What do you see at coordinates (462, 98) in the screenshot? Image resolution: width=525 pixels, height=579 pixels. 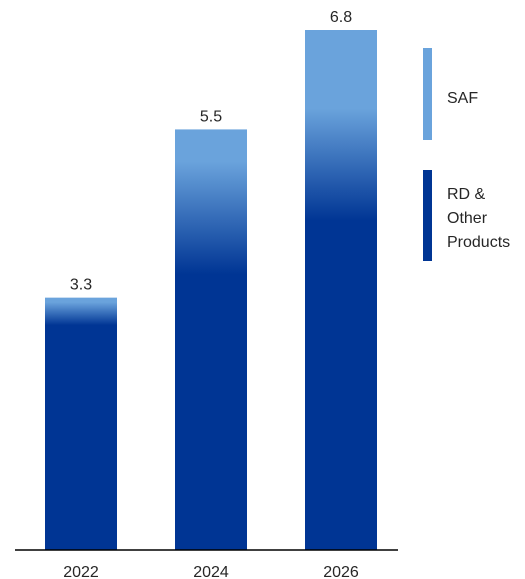 I see `legend-label-0-line-0: SAF` at bounding box center [462, 98].